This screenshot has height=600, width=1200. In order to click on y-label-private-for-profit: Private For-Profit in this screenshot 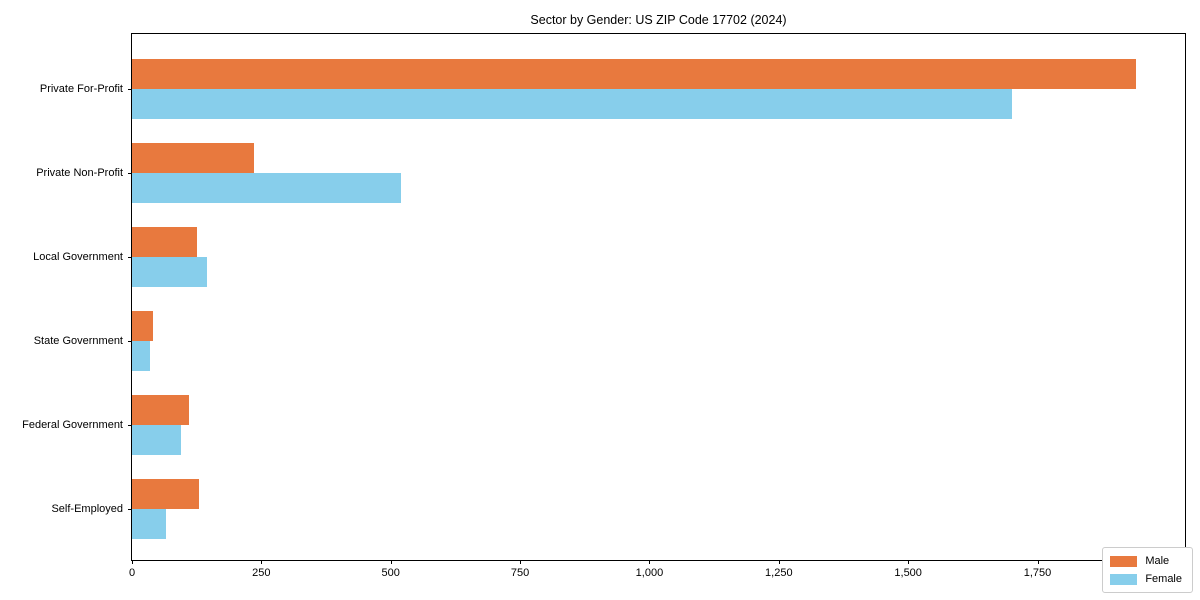, I will do `click(81, 89)`.